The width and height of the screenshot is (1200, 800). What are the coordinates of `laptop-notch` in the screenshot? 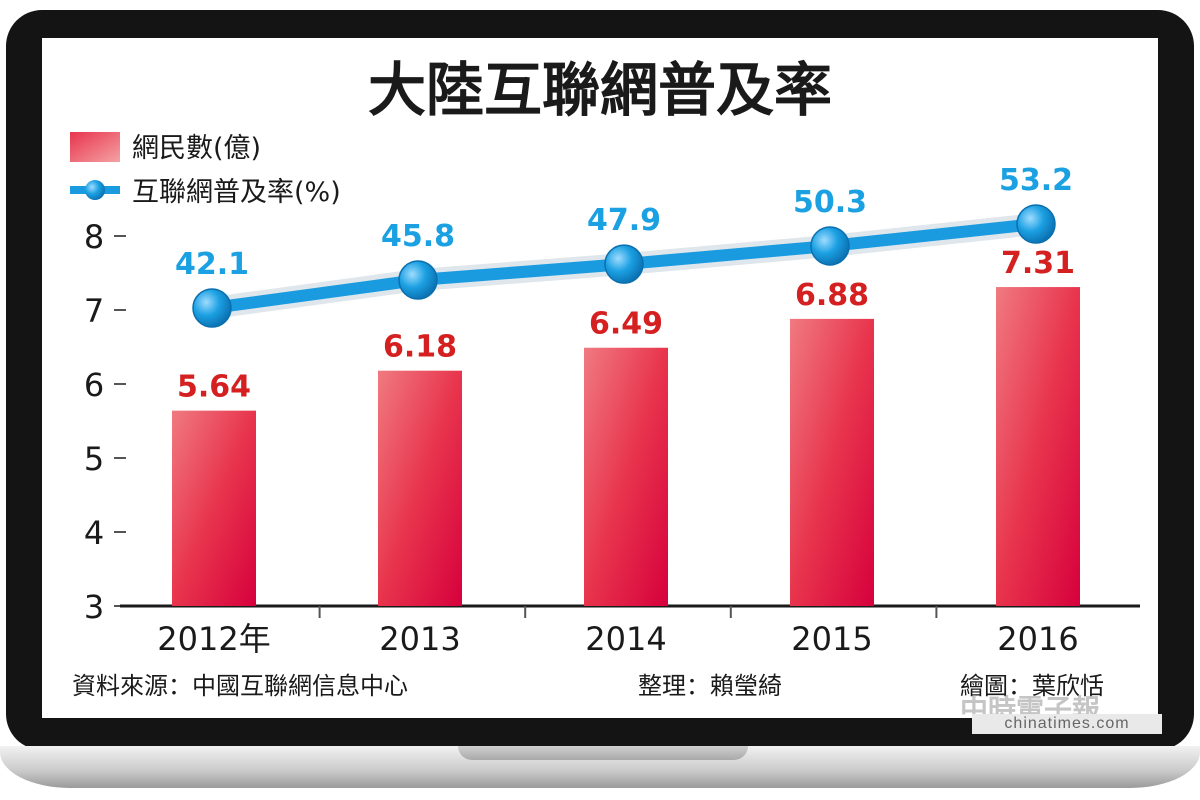 It's located at (603, 753).